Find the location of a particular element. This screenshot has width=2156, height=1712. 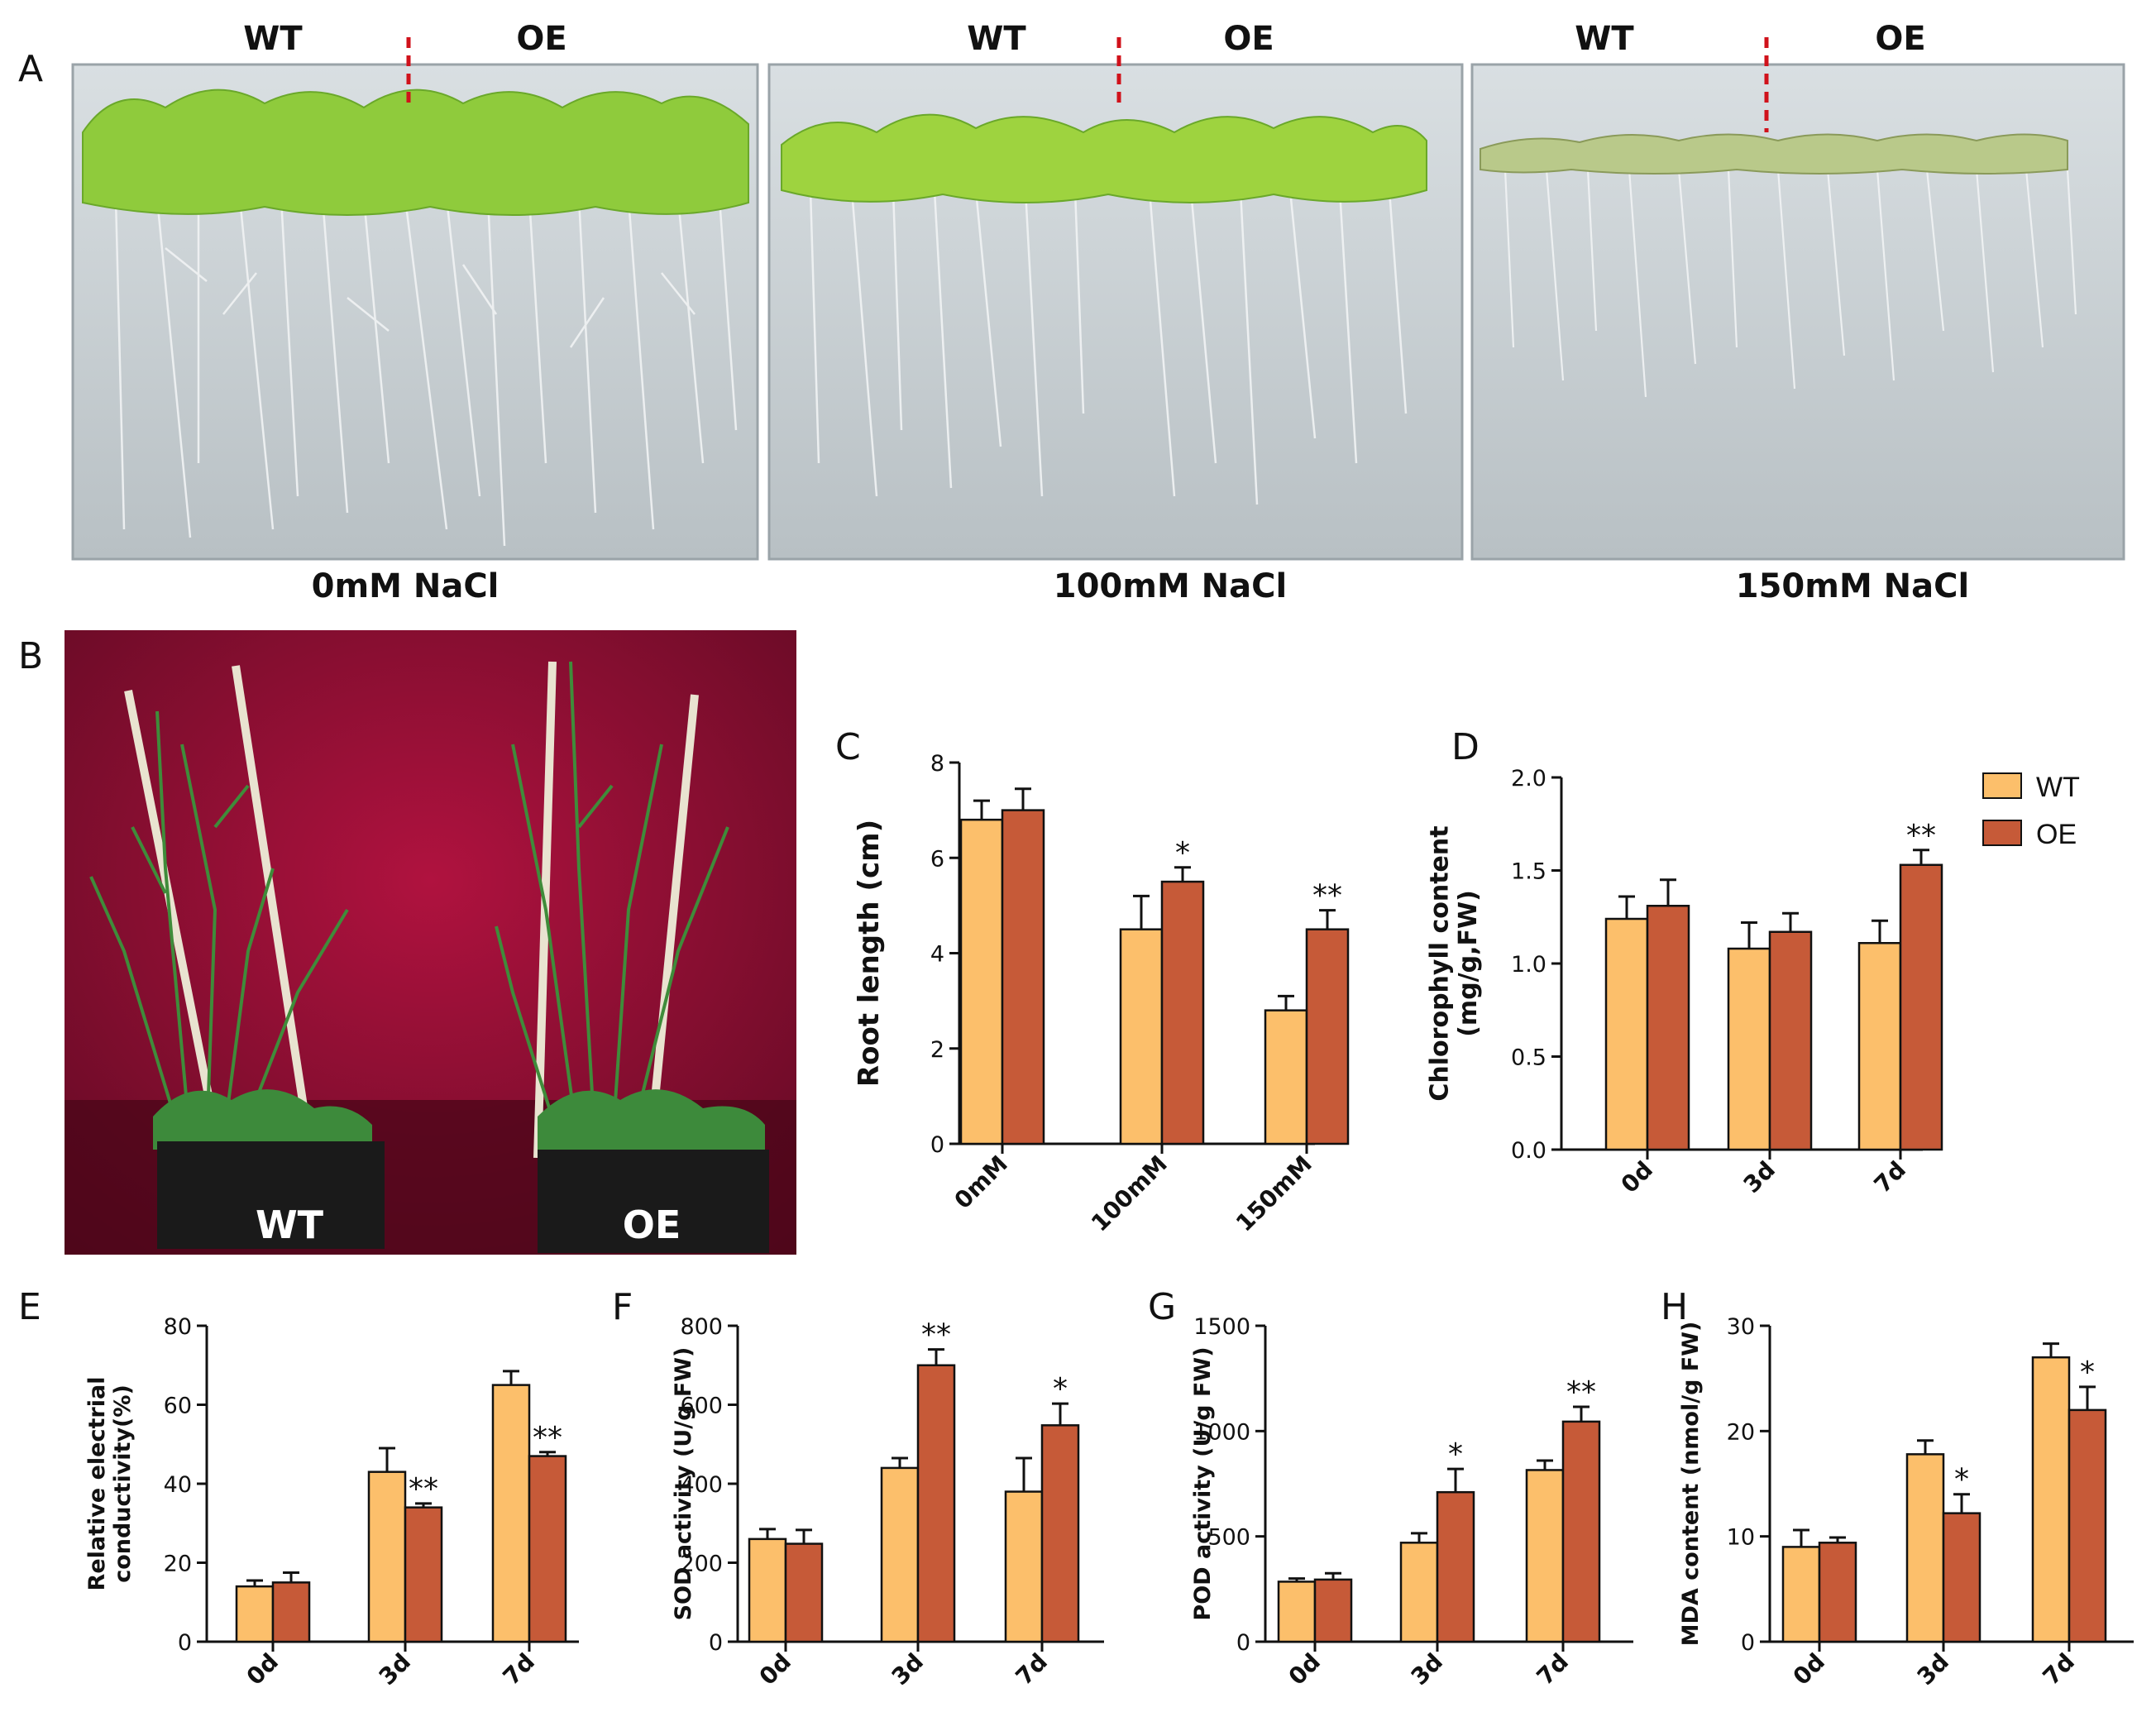

pot-wt is located at coordinates (271, 1195).